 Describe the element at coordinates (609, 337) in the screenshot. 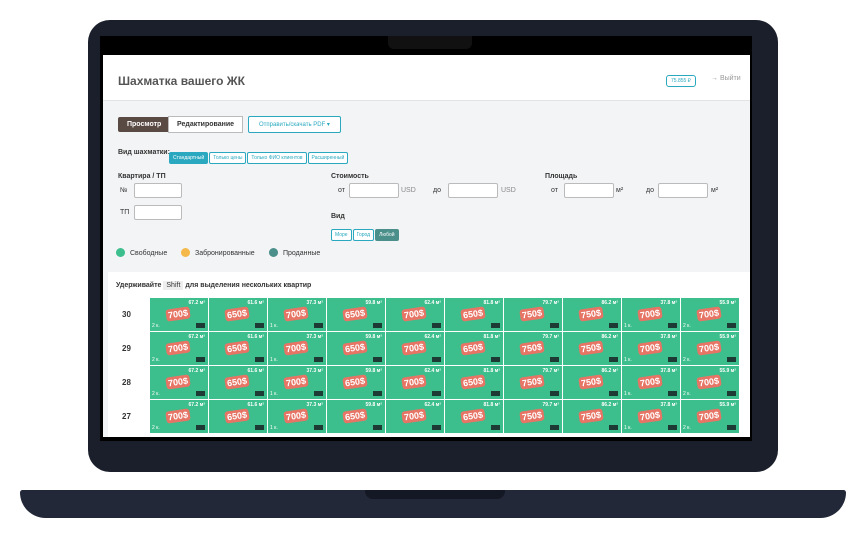

I see `area: 86.2 м²` at that location.